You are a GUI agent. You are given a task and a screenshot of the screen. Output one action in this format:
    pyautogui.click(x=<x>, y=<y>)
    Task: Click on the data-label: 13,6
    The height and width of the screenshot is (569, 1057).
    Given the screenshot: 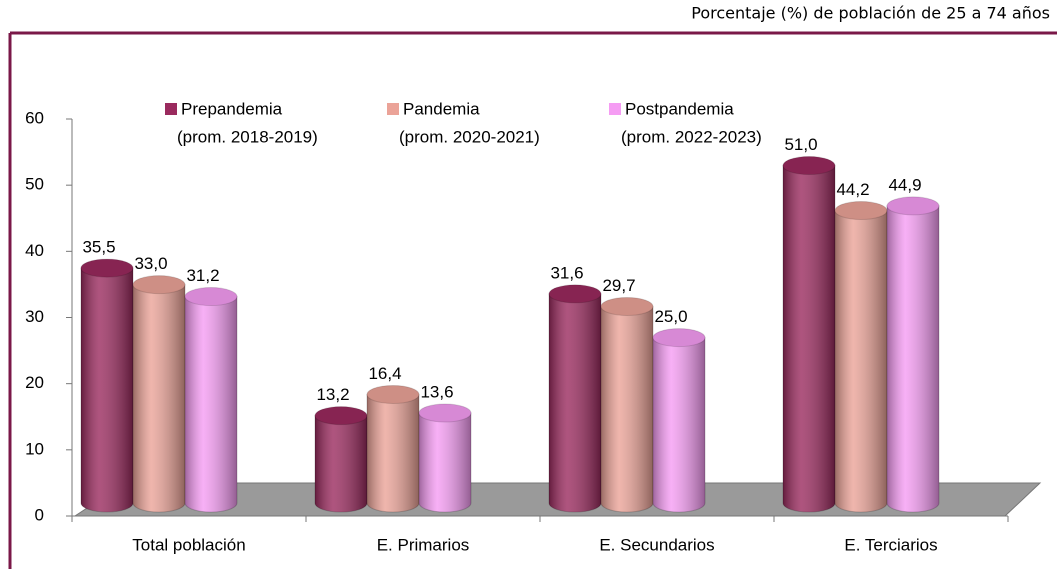 What is the action you would take?
    pyautogui.click(x=436, y=391)
    